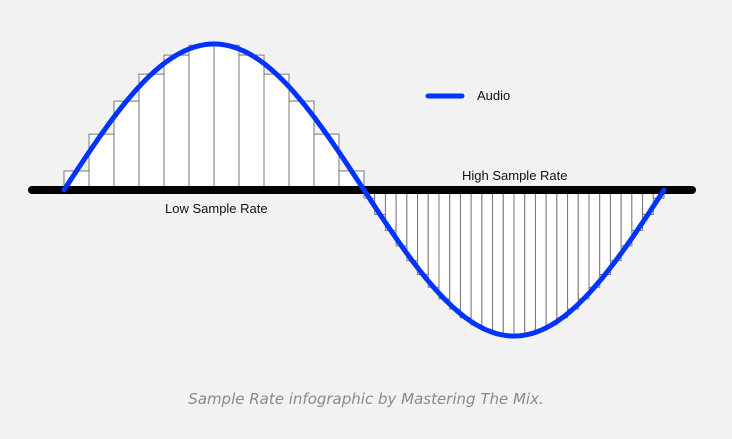 This screenshot has width=732, height=439. I want to click on high-sample-rate-label: High Sample Rate, so click(515, 175).